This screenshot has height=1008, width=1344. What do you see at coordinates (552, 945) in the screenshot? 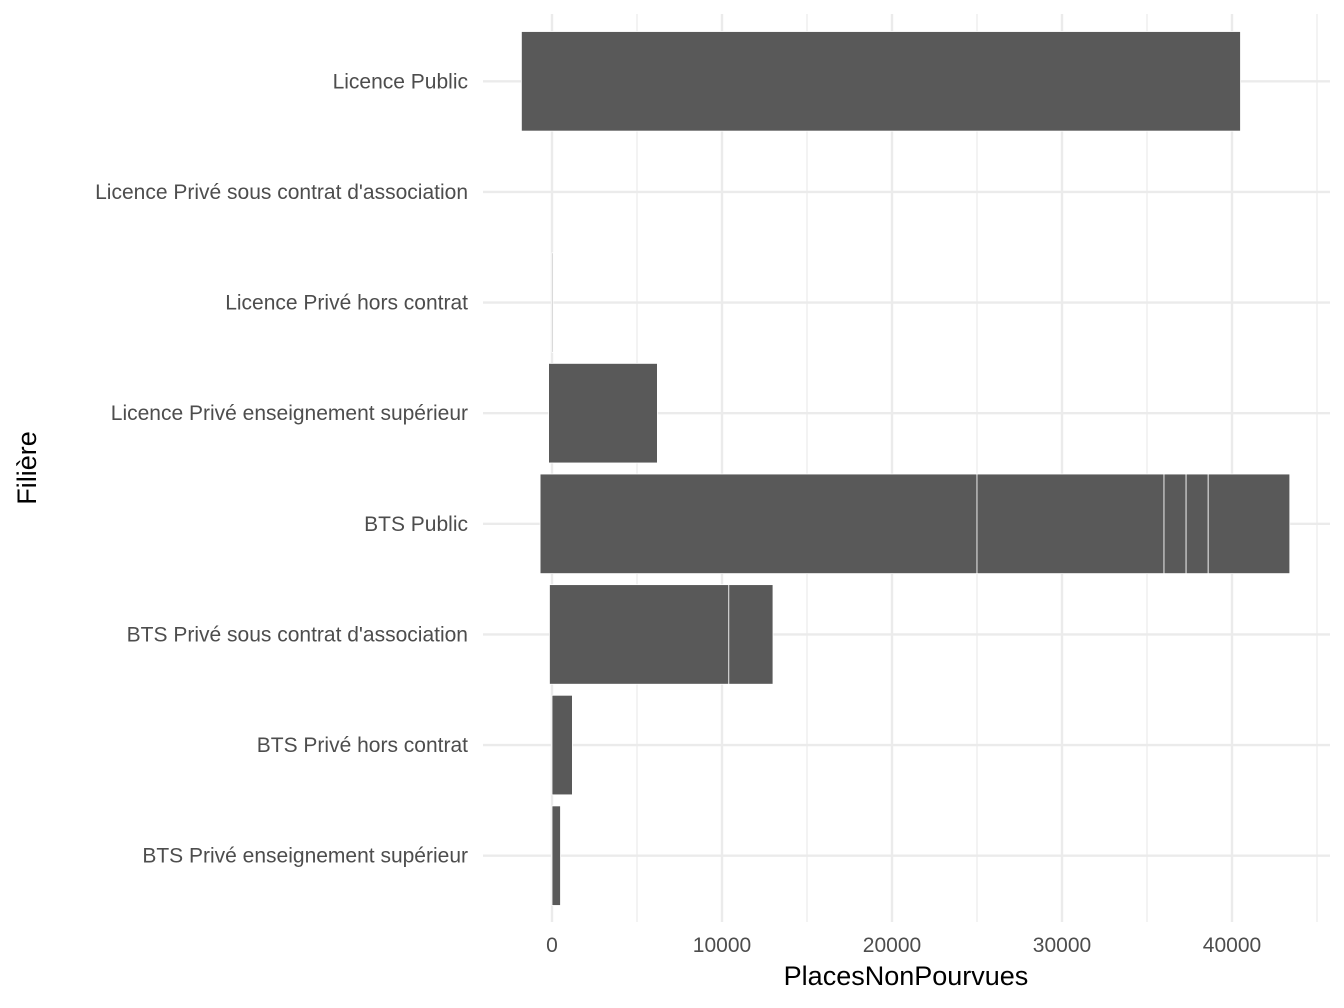
I see `x-tick-label: 0` at bounding box center [552, 945].